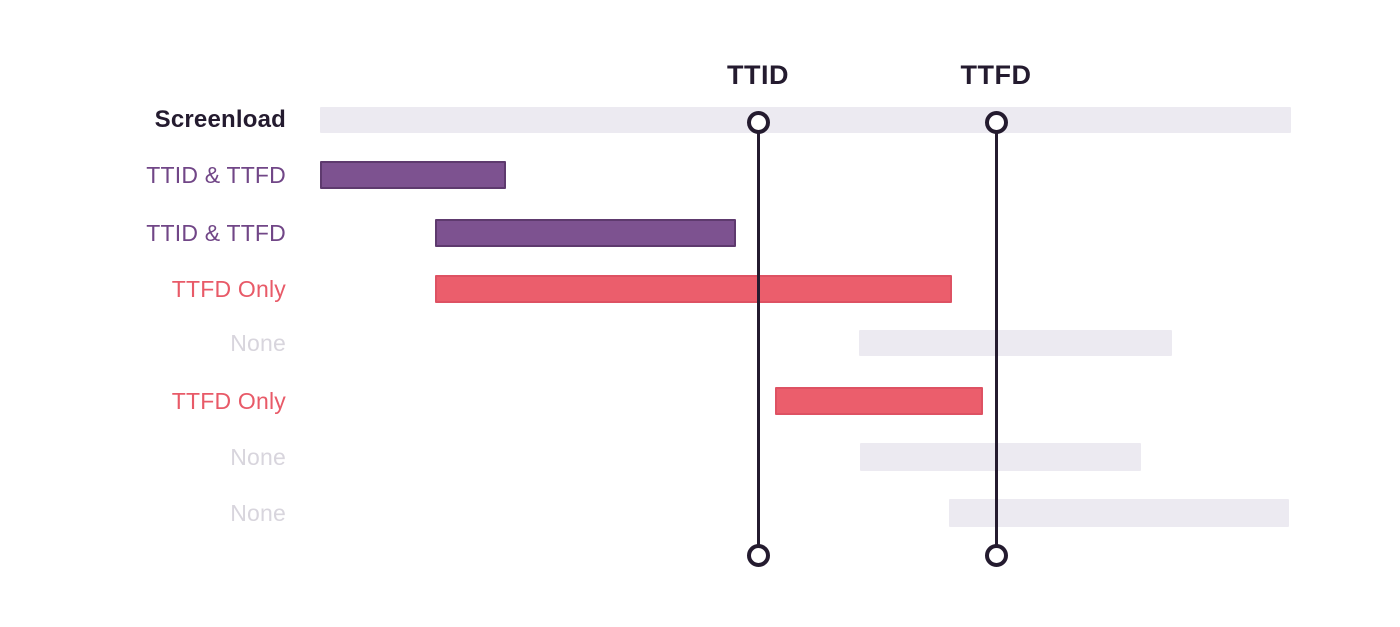 The image size is (1400, 627). What do you see at coordinates (258, 456) in the screenshot?
I see `row-label-none-6: None` at bounding box center [258, 456].